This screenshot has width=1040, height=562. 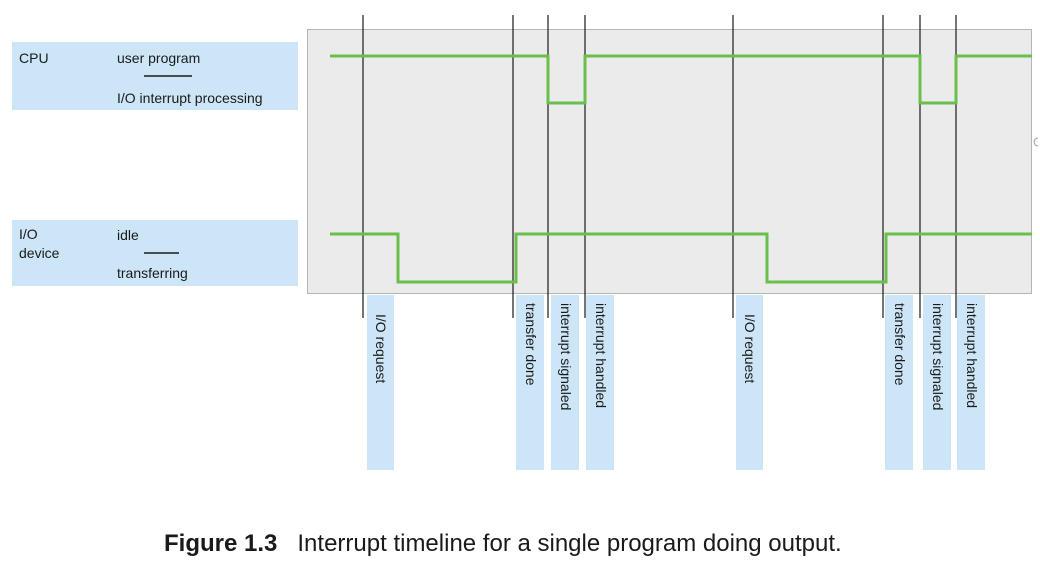 What do you see at coordinates (972, 356) in the screenshot?
I see `event-label-interrupt-handled-2: interrupt handled` at bounding box center [972, 356].